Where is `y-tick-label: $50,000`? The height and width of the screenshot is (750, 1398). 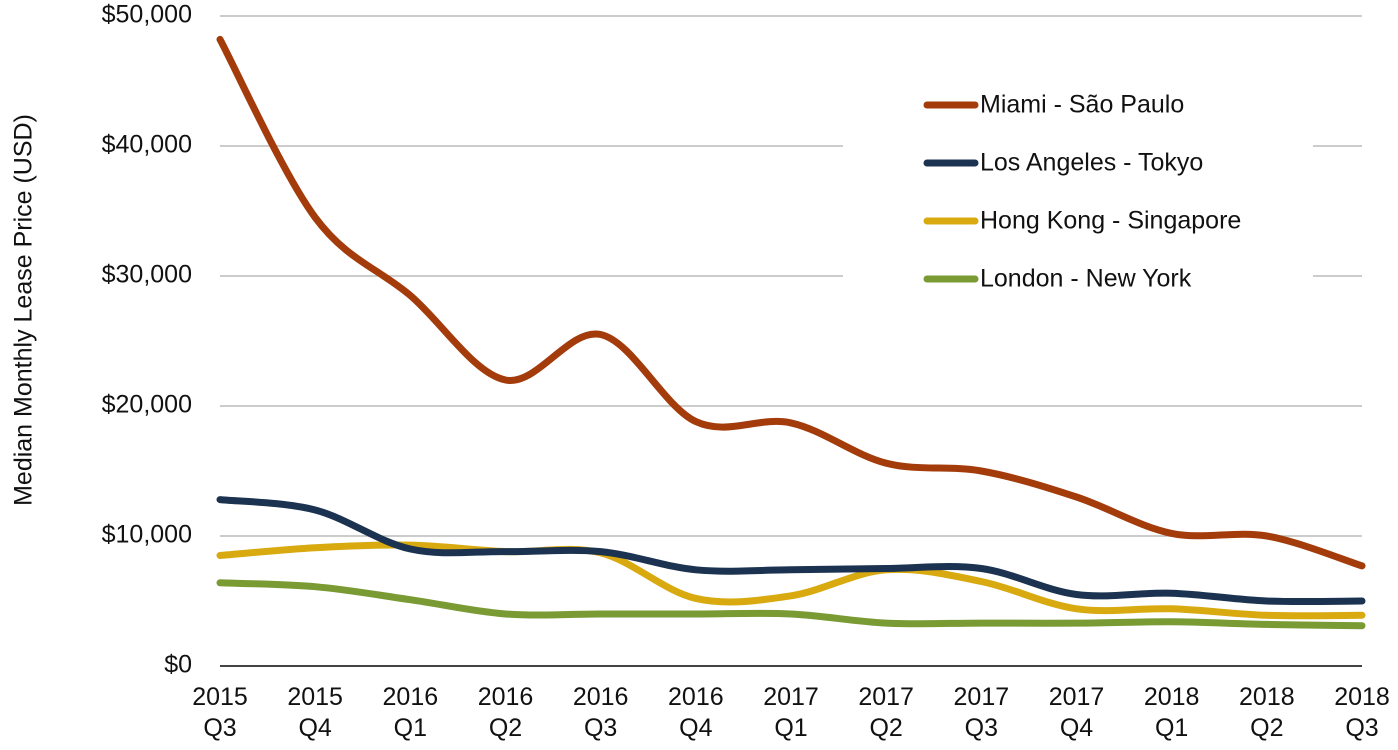
y-tick-label: $50,000 is located at coordinates (147, 15).